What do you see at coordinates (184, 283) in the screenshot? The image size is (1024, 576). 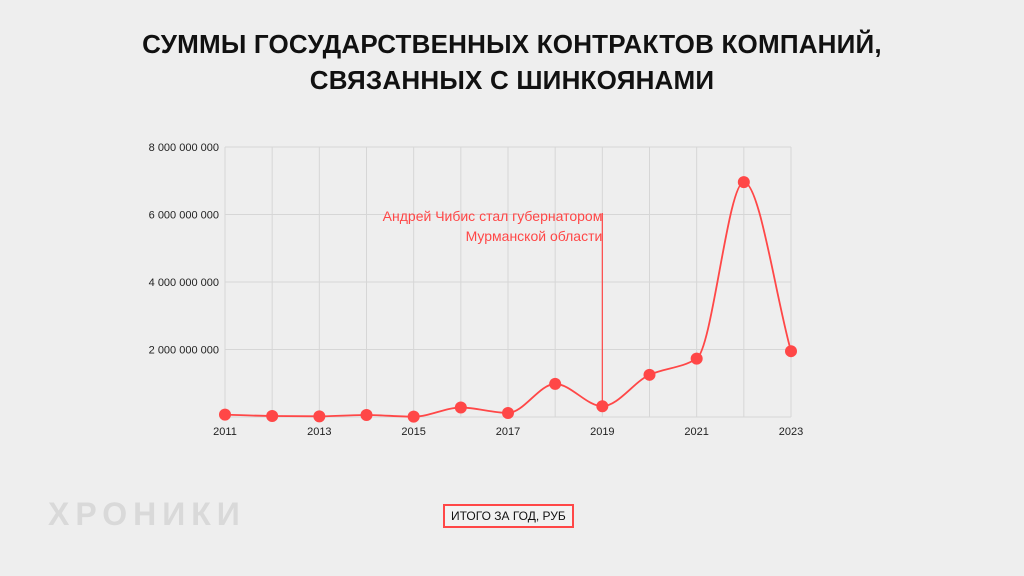 I see `y-tick-label: 4 000 000 000` at bounding box center [184, 283].